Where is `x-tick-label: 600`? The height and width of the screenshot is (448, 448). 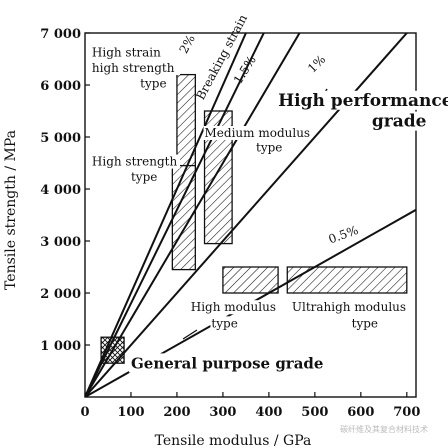 x-tick-label: 600 is located at coordinates (360, 412).